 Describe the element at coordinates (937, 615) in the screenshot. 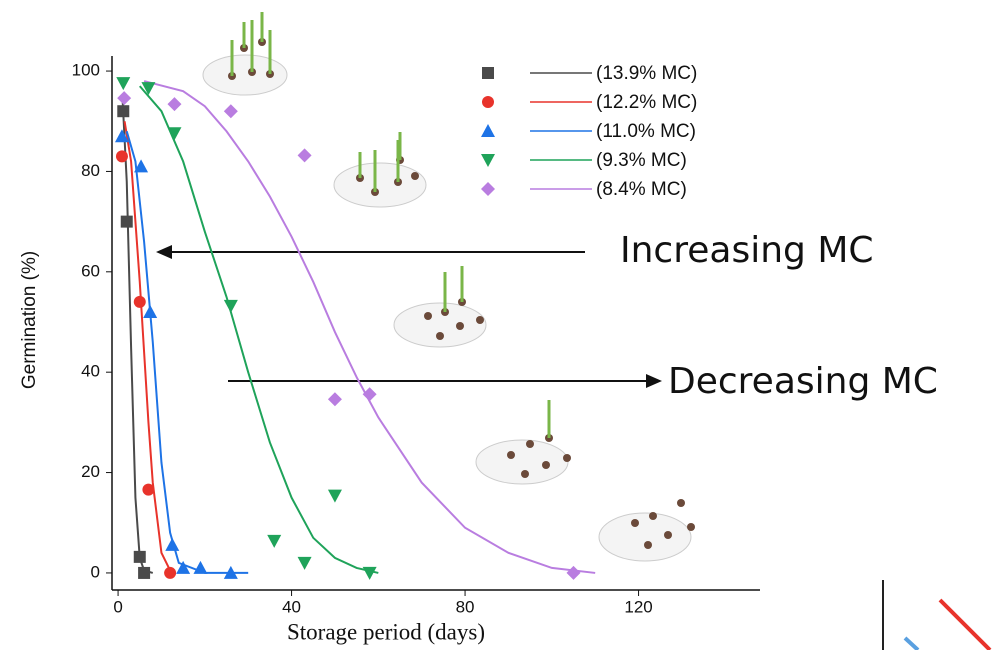

I see `decor-axes` at that location.